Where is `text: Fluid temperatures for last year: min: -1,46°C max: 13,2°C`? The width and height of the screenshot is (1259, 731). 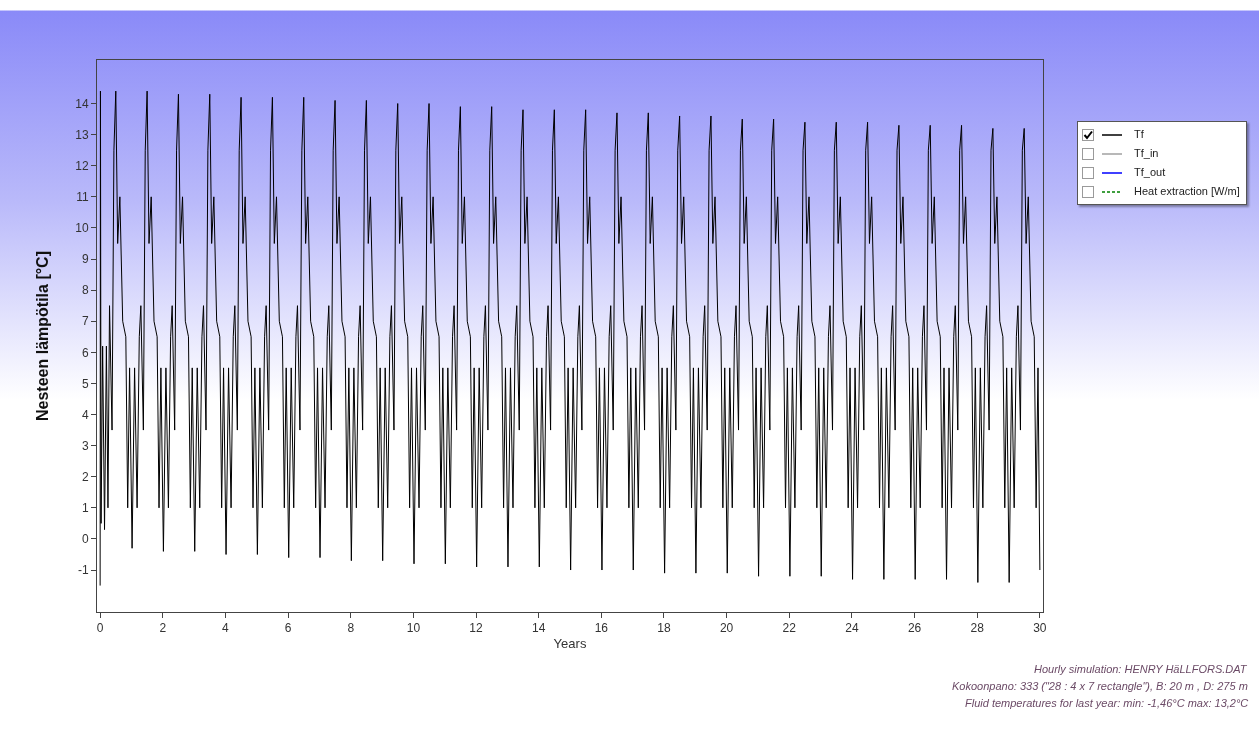 text: Fluid temperatures for last year: min: -1,46°C max: 13,2°C is located at coordinates (1107, 703).